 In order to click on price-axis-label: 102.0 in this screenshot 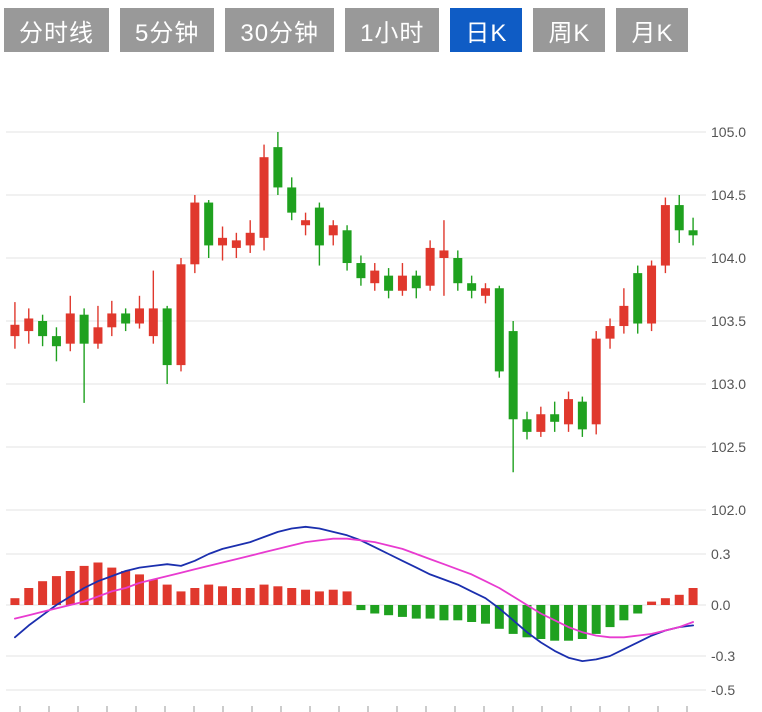, I will do `click(728, 510)`.